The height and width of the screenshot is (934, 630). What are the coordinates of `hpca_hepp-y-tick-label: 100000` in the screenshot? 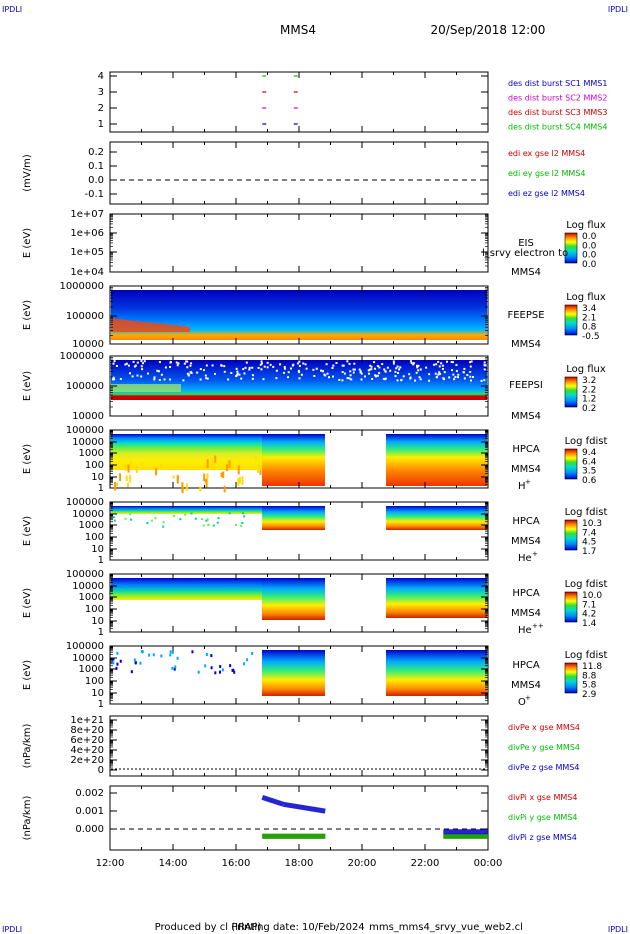 It's located at (85, 574).